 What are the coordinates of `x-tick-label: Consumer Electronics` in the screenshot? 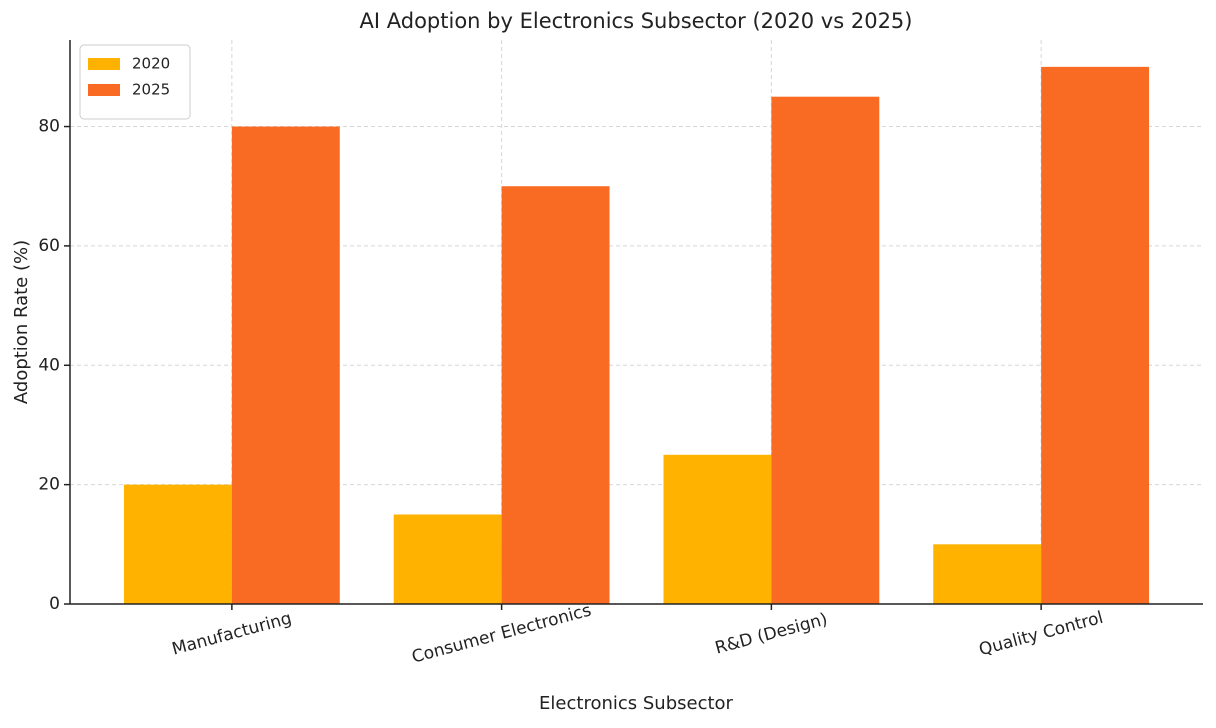 It's located at (502, 633).